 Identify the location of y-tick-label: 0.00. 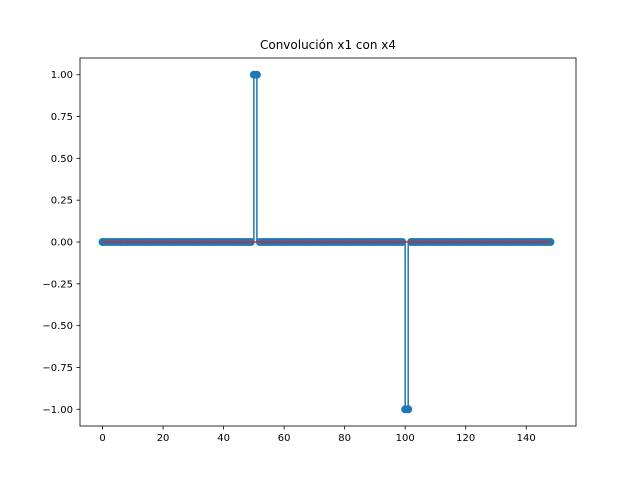
(62, 243).